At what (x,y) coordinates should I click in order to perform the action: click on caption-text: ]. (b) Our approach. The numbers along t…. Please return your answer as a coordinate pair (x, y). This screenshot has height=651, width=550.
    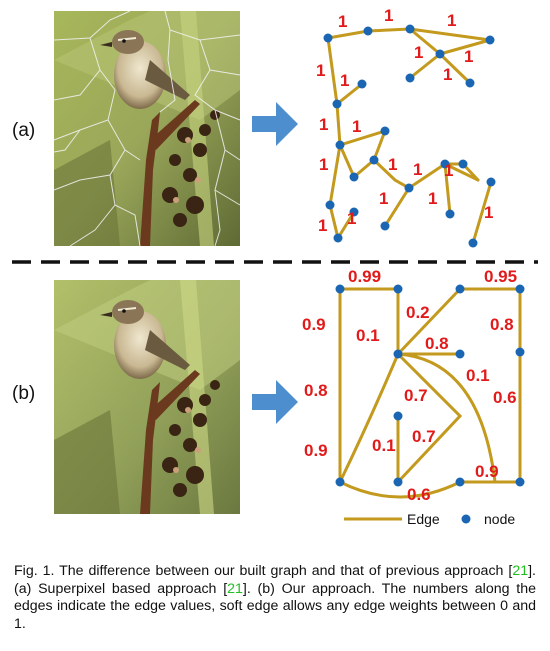
    Looking at the image, I should click on (275, 606).